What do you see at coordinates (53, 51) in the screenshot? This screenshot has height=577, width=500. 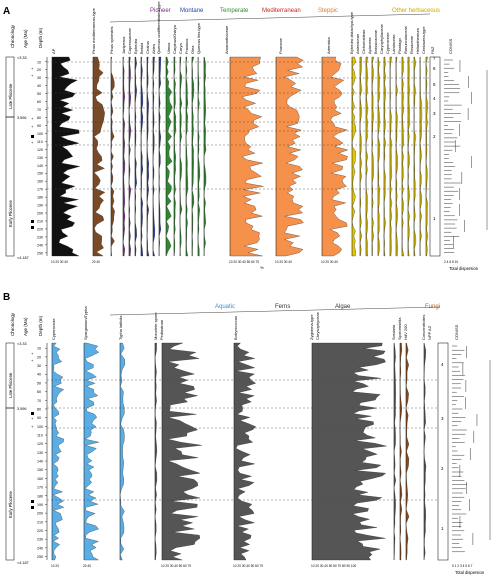 I see `taxon-label: AP` at bounding box center [53, 51].